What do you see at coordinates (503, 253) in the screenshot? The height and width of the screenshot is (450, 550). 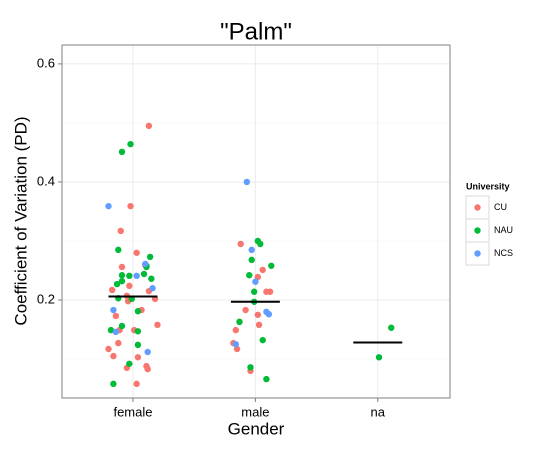 I see `legend-label: NCS` at bounding box center [503, 253].